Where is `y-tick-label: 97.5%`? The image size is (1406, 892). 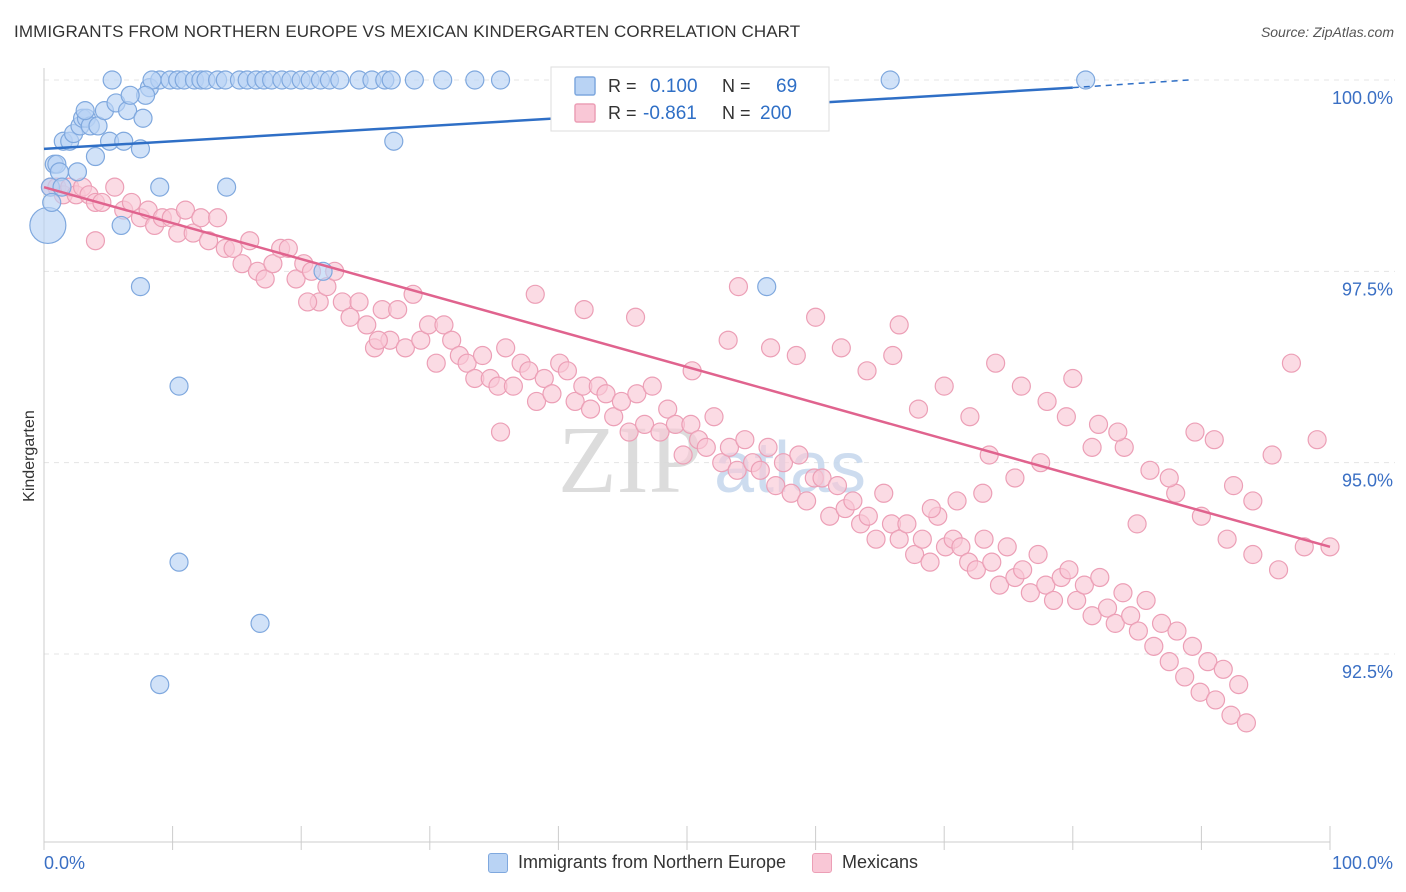 y-tick-label: 97.5% is located at coordinates (1367, 289).